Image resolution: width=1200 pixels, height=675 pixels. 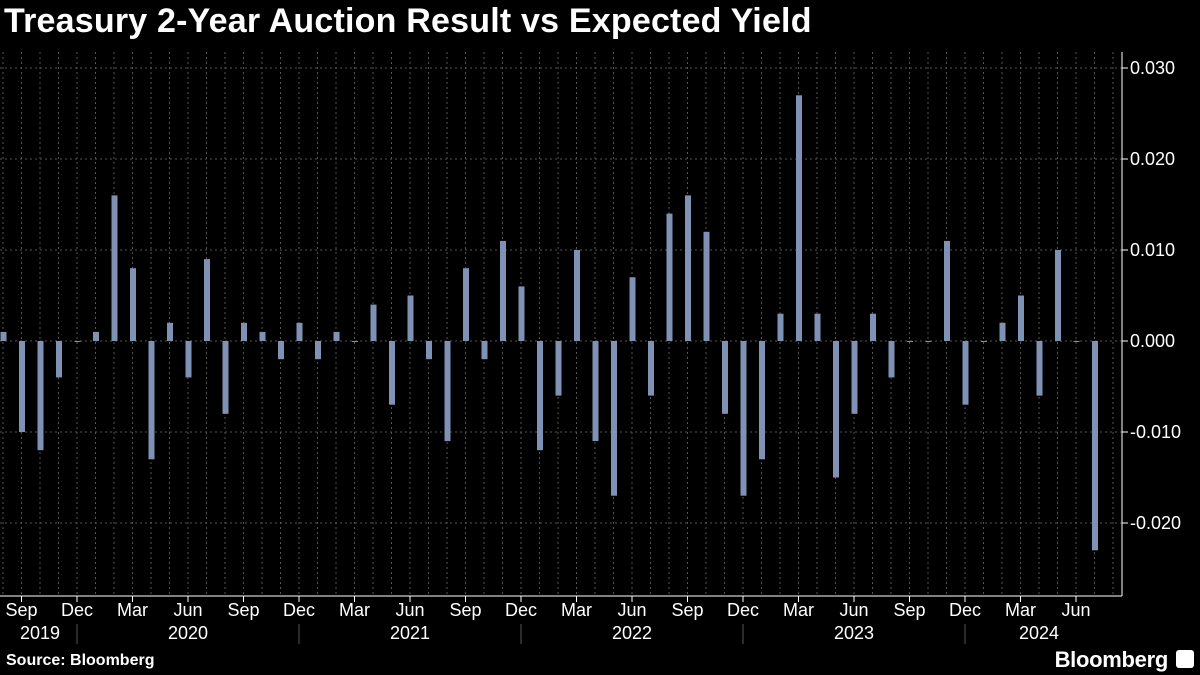 I want to click on x-year-label: 2021, so click(x=410, y=633).